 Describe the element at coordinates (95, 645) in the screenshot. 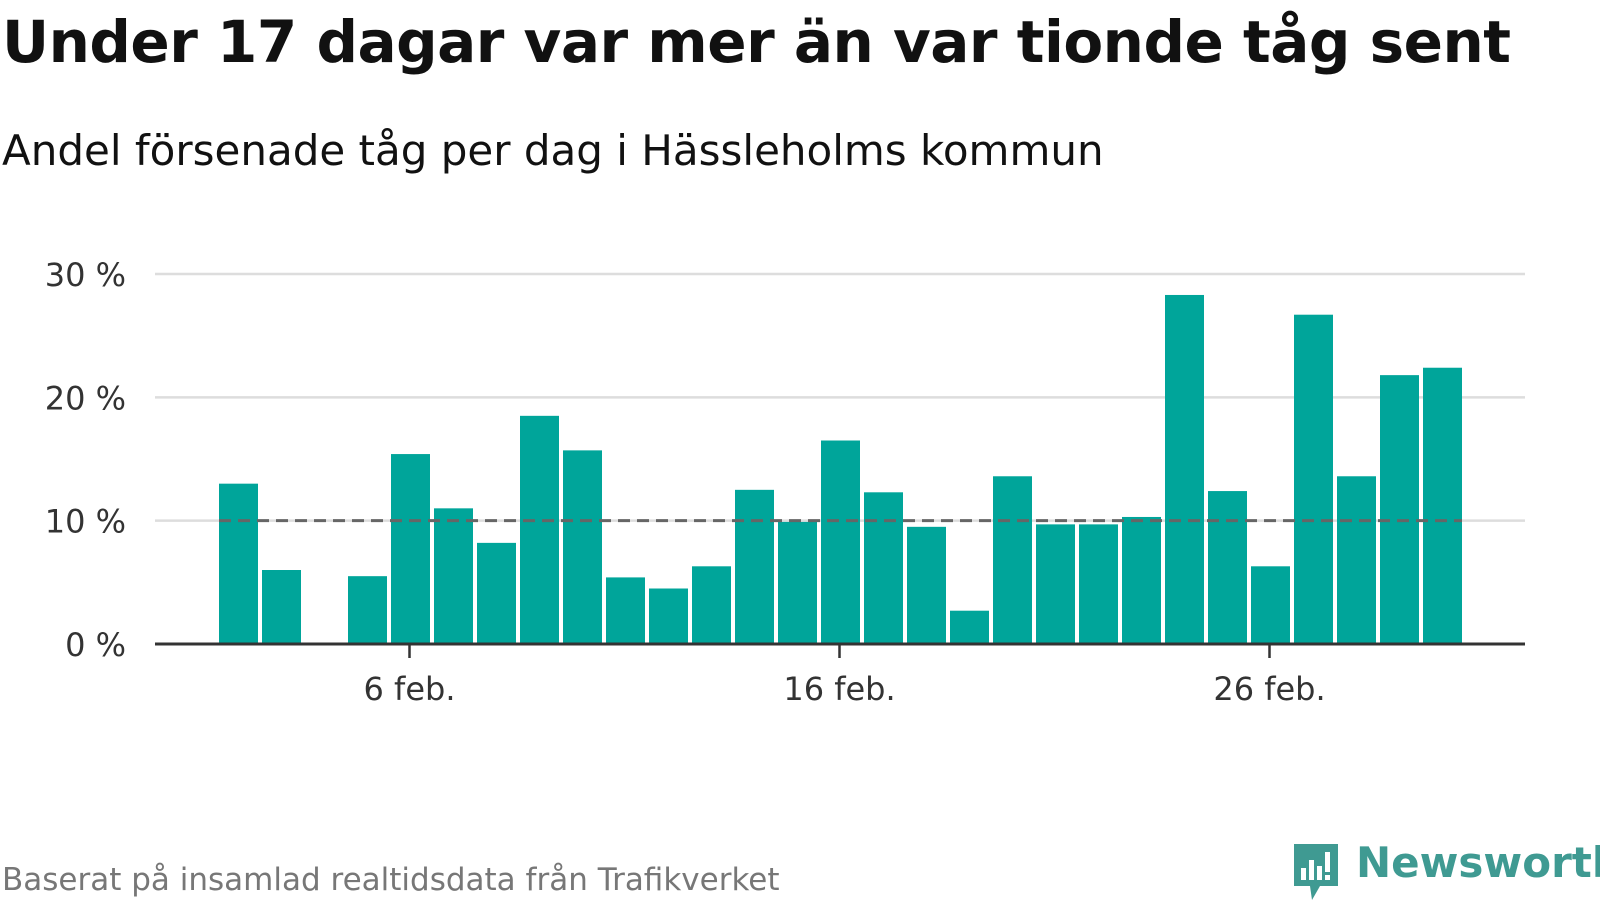

I see `y-tick-label: 0 %` at that location.